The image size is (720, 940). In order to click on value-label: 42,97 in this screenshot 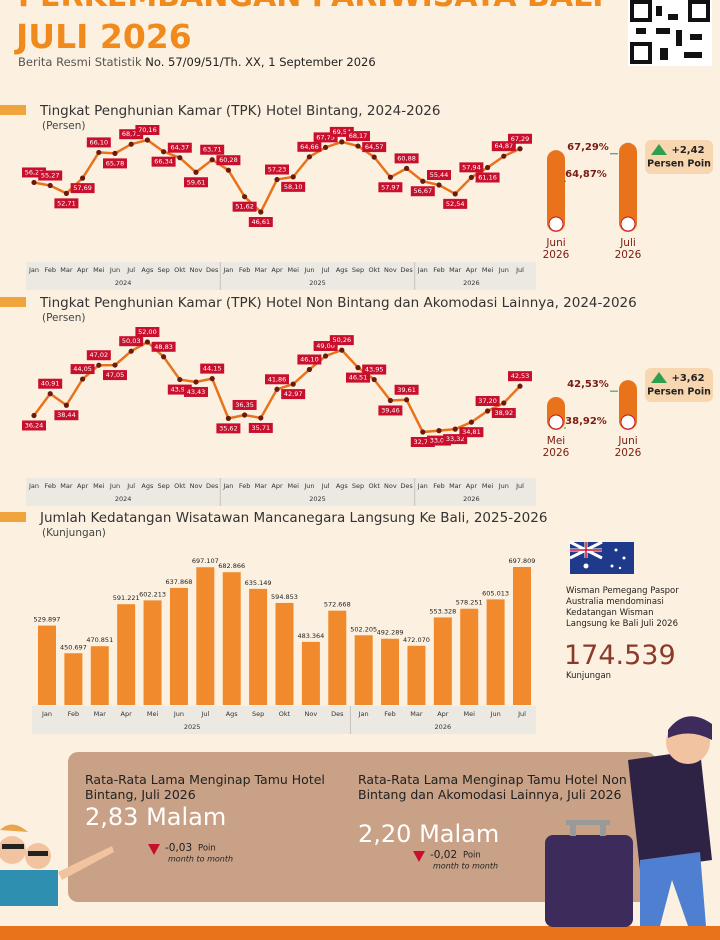, I will do `click(293, 394)`.